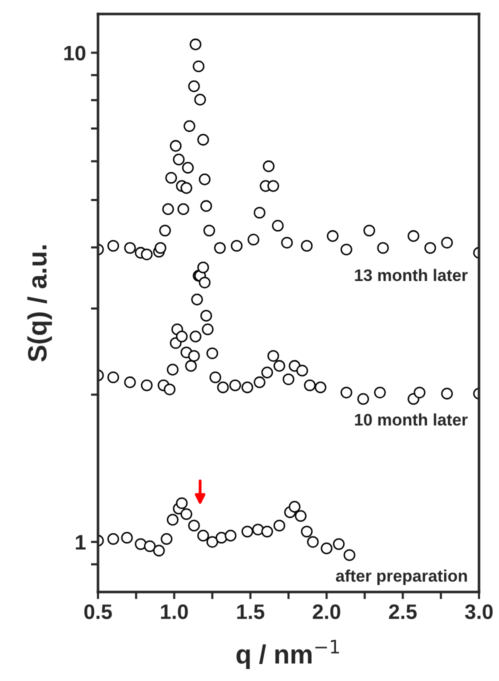  I want to click on x-axis-title: q / nm$^{−1}$, so click(287, 654).